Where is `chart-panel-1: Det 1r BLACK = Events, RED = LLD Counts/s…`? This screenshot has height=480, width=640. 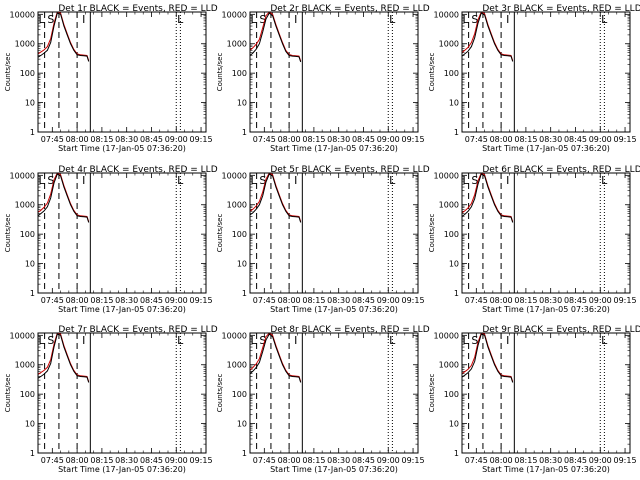
chart-panel-1: Det 1r BLACK = Events, RED = LLD Counts/s… is located at coordinates (111, 78).